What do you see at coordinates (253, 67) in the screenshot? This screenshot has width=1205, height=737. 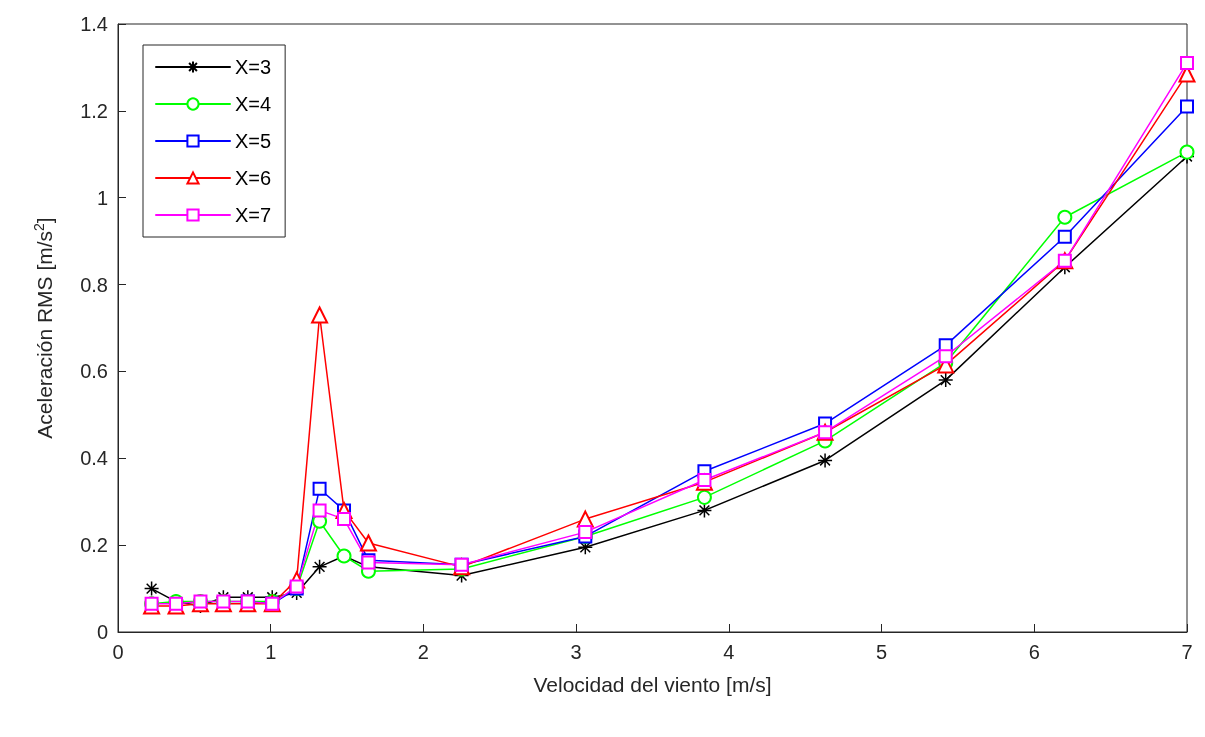 I see `legend-label: X=3` at bounding box center [253, 67].